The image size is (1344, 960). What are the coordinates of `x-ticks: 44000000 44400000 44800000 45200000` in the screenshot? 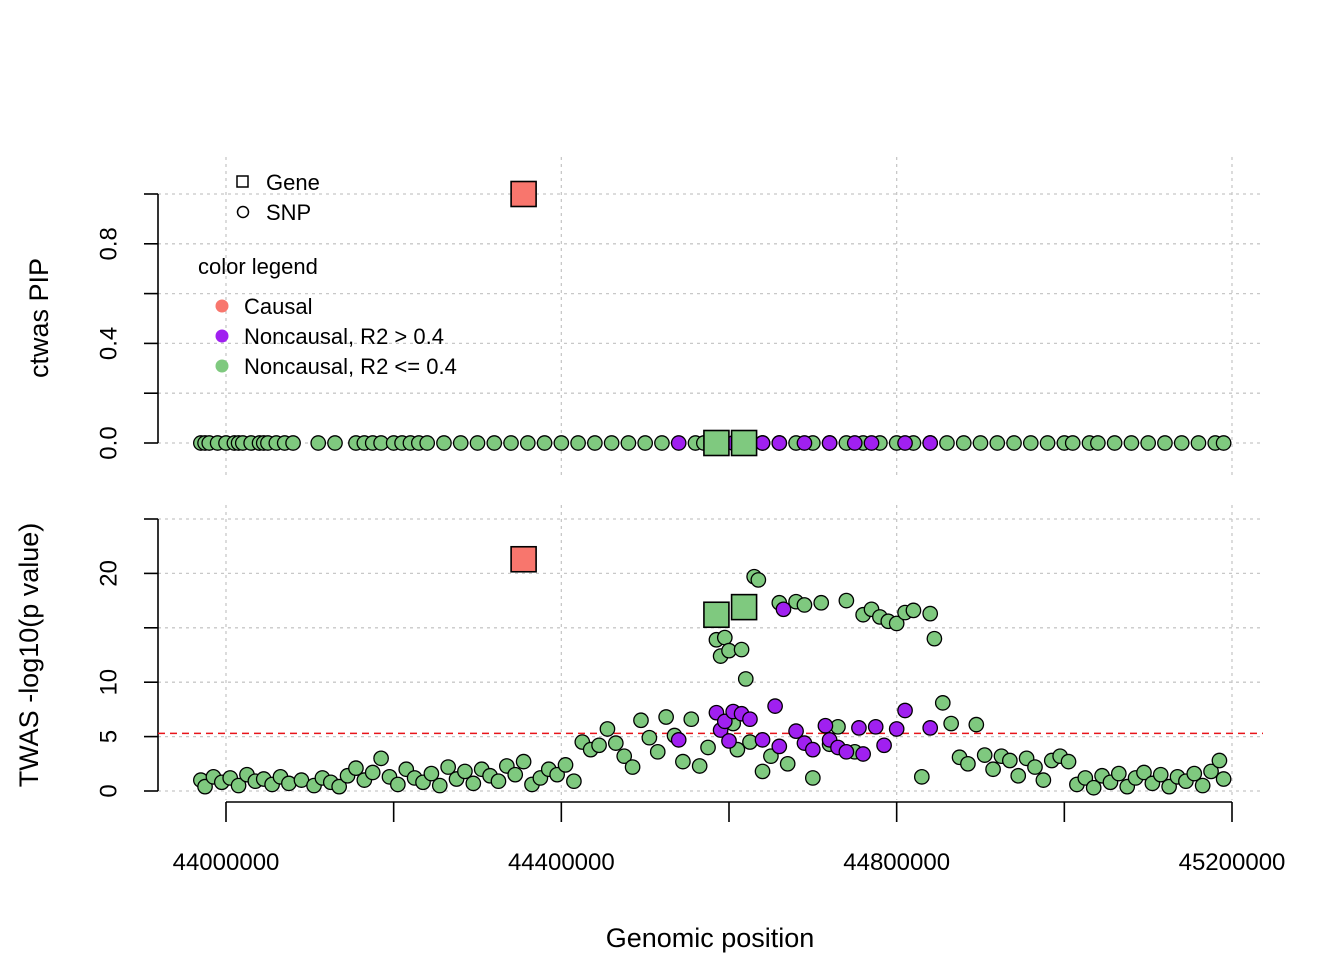 It's located at (729, 839).